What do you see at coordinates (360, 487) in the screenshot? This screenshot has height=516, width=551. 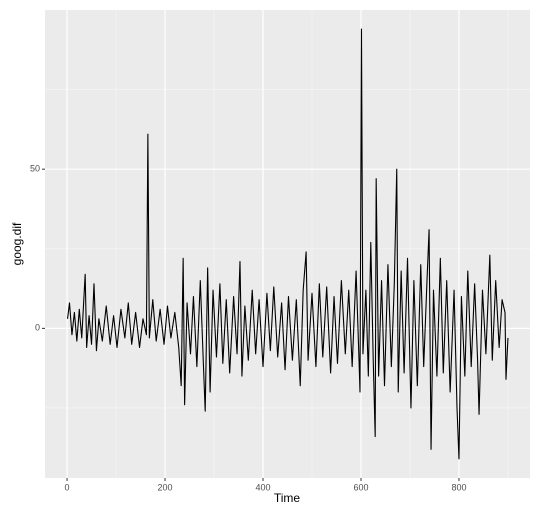 I see `x-tick-label: 600` at bounding box center [360, 487].